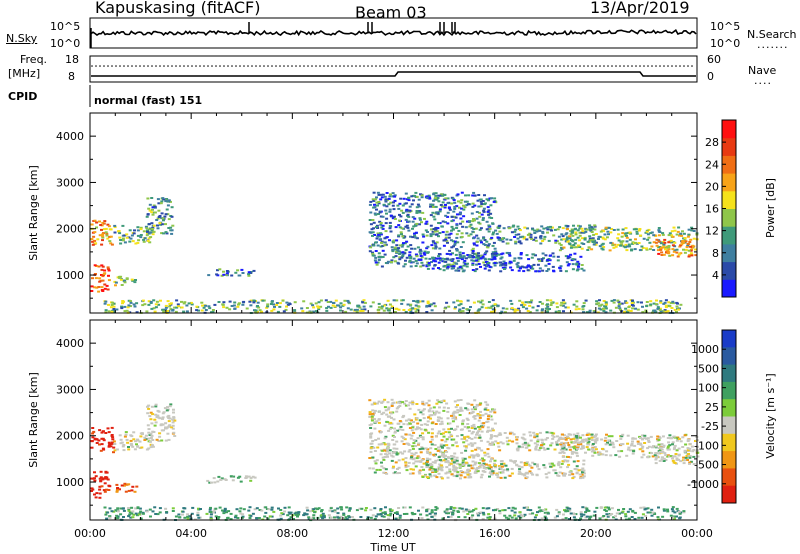 This screenshot has width=800, height=554. Describe the element at coordinates (712, 209) in the screenshot. I see `colorbar-tick-label: 16` at that location.